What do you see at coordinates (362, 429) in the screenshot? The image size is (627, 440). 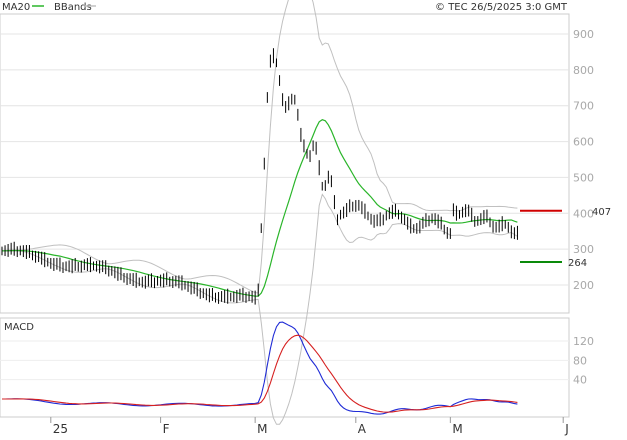 I see `x-tick-label: A` at bounding box center [362, 429].